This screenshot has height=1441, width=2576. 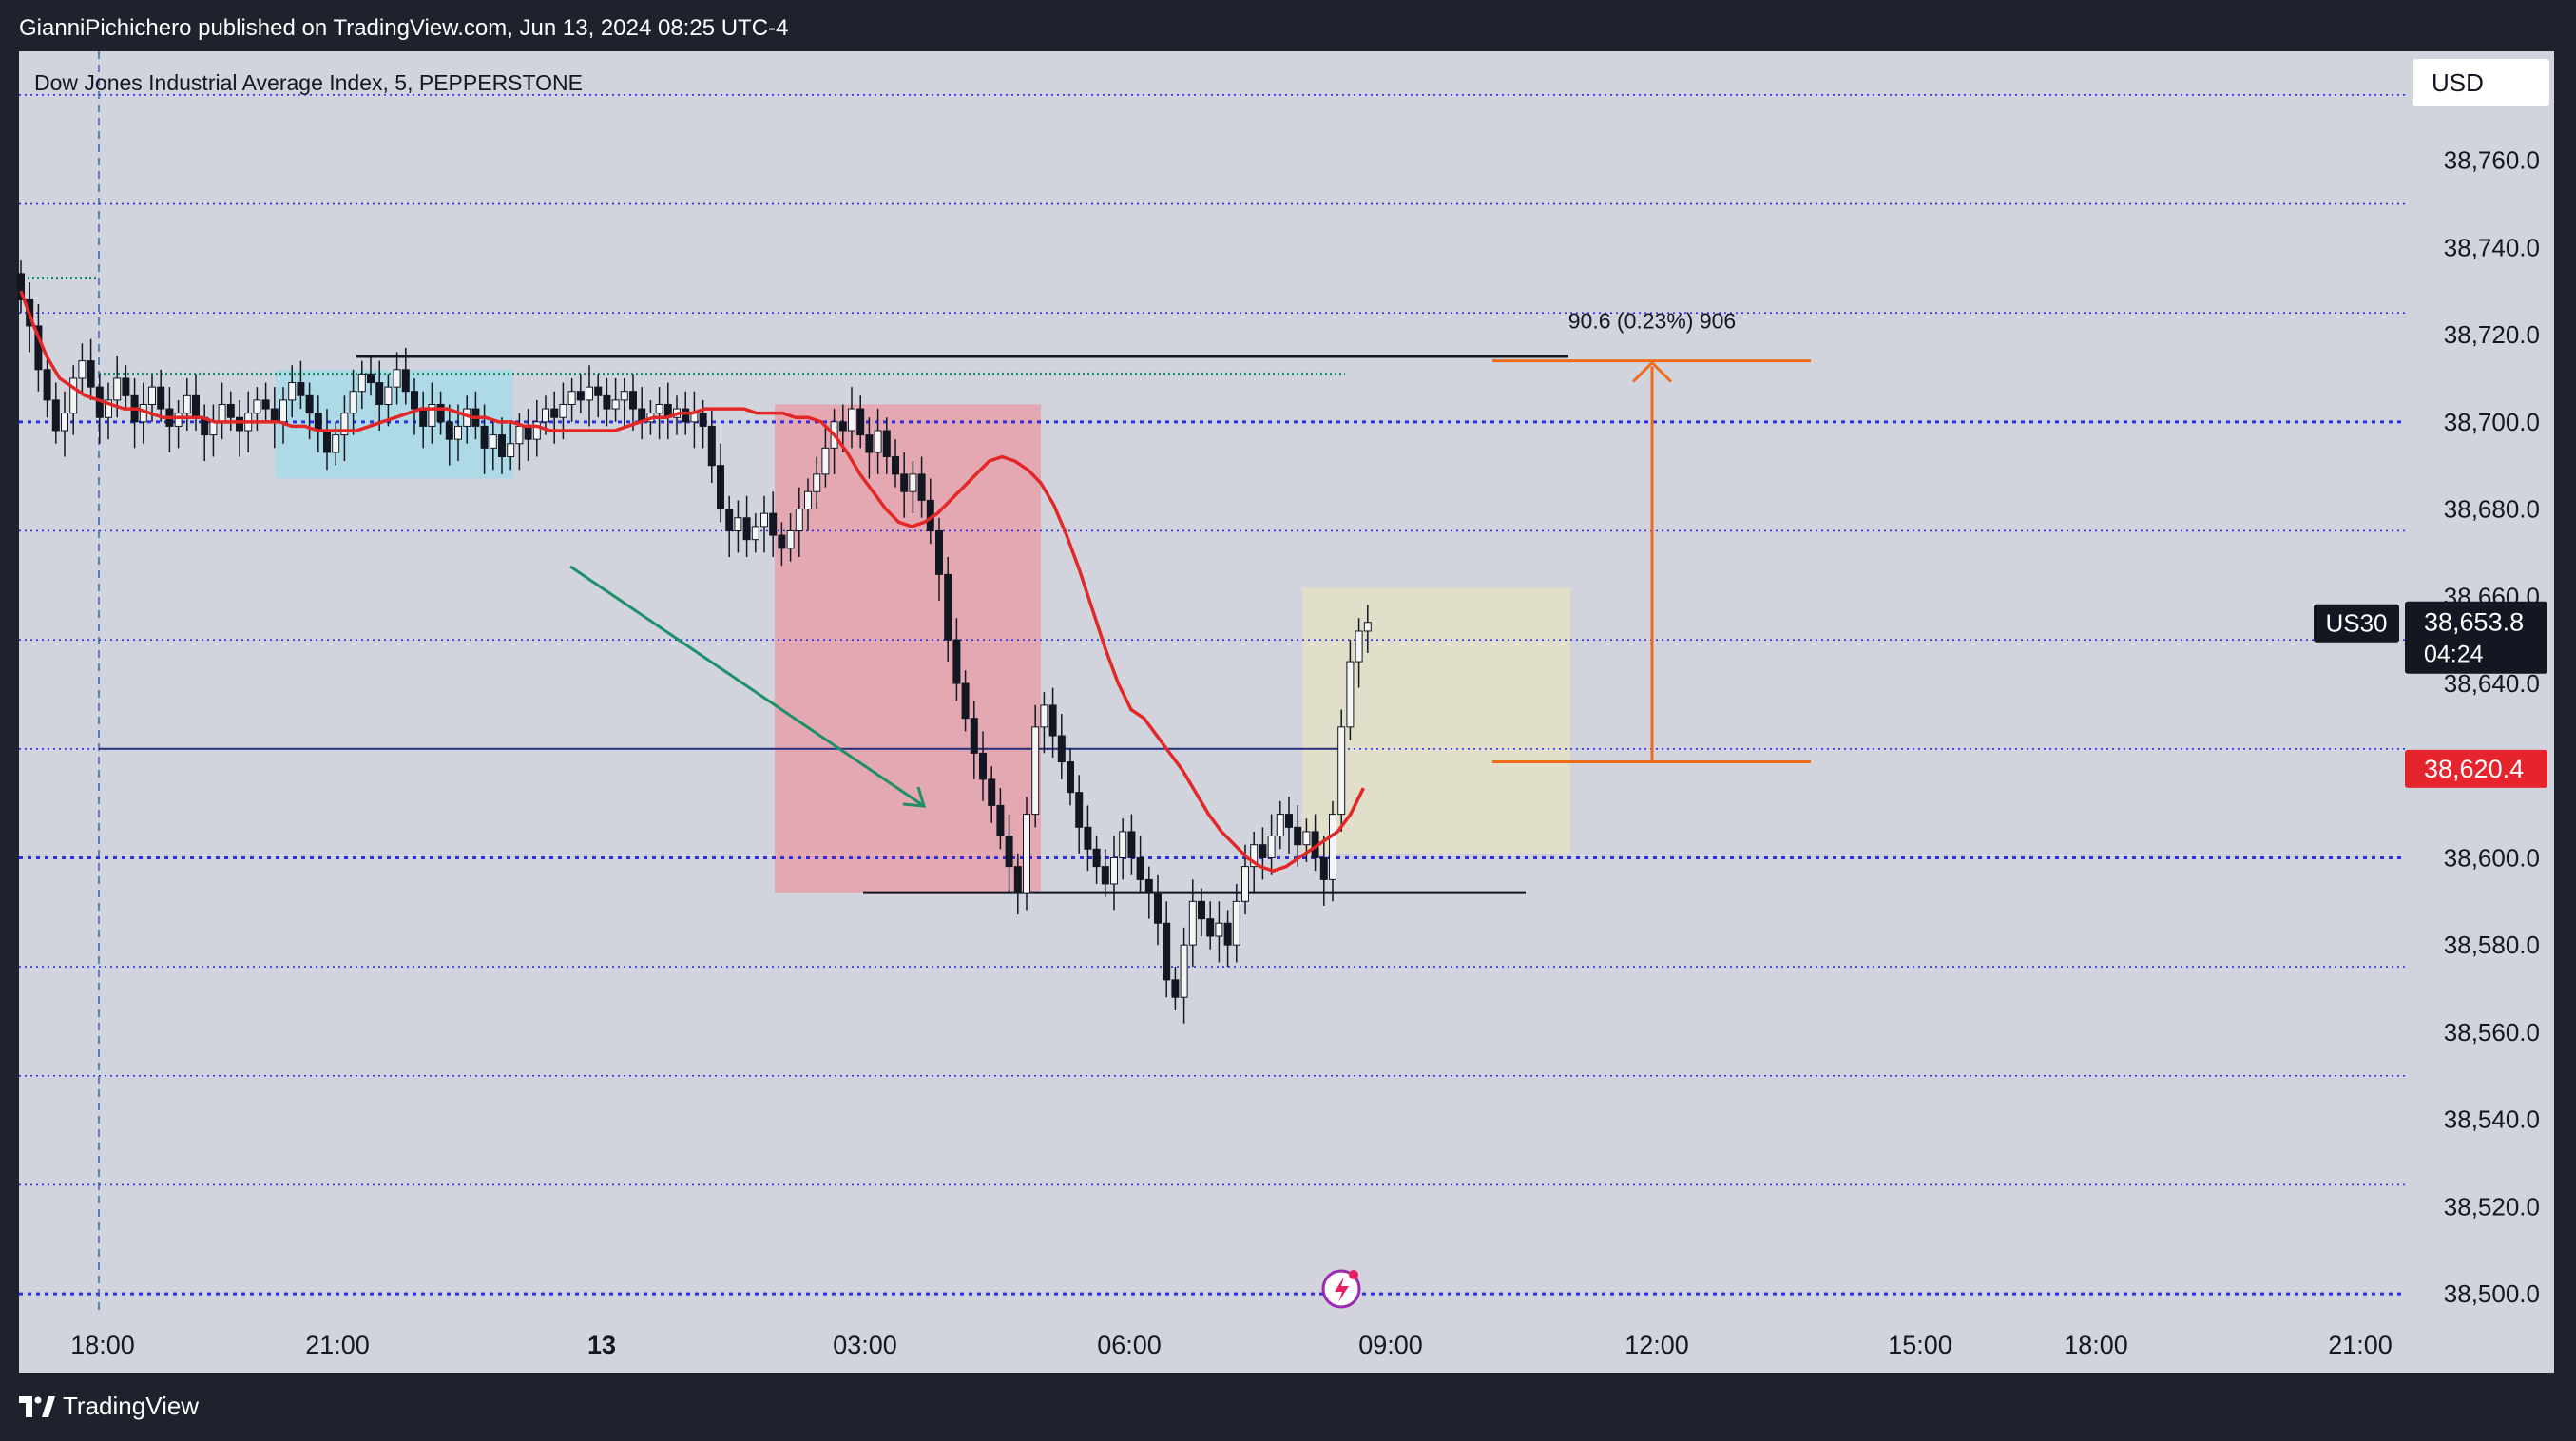 I want to click on symbol-badge, so click(x=2356, y=623).